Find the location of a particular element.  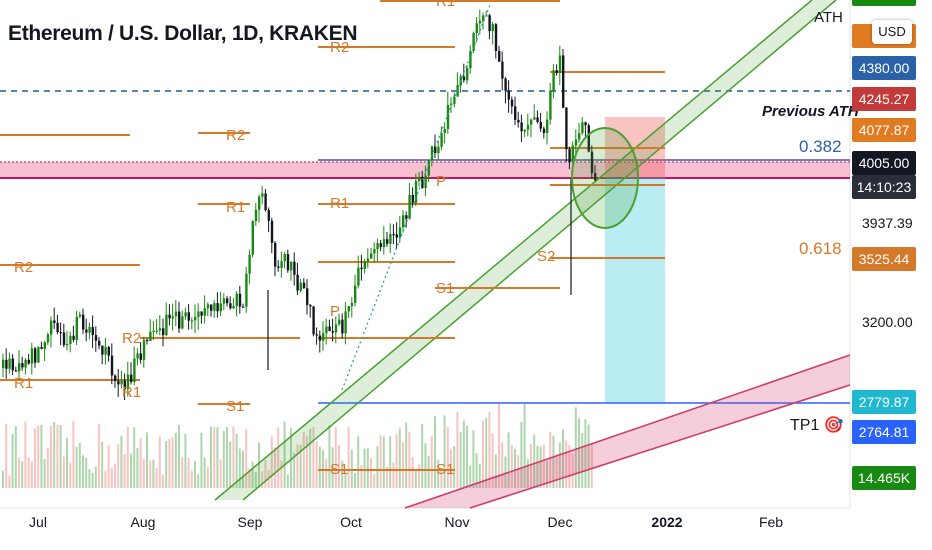

pivot-label: S1 is located at coordinates (445, 469).